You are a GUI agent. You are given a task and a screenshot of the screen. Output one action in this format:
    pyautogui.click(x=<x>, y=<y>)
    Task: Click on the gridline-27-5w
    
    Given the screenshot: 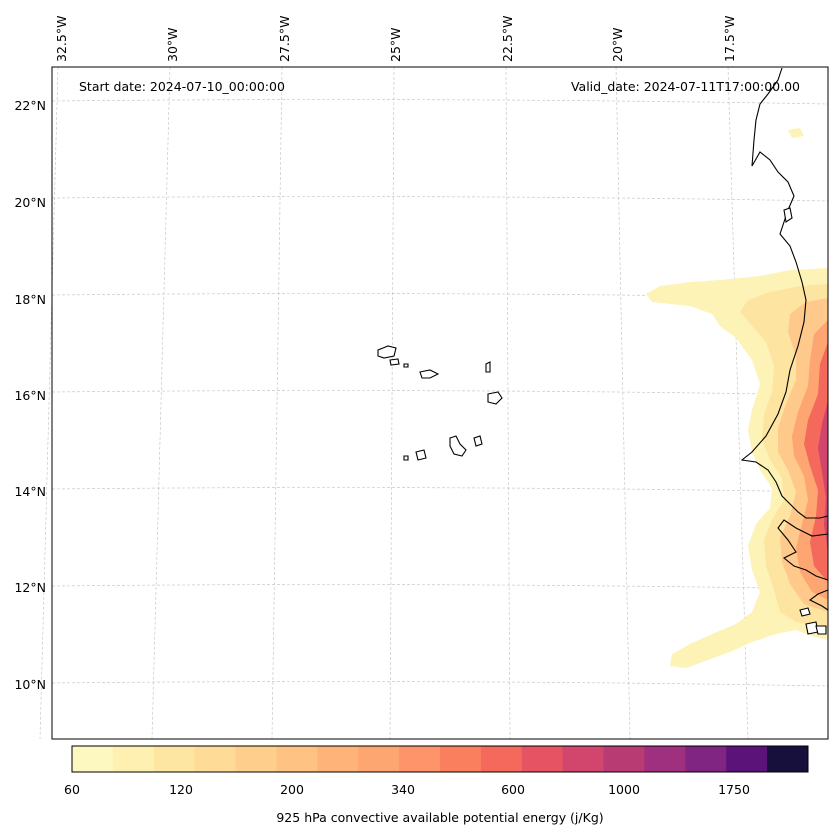 What is the action you would take?
    pyautogui.click(x=277, y=403)
    